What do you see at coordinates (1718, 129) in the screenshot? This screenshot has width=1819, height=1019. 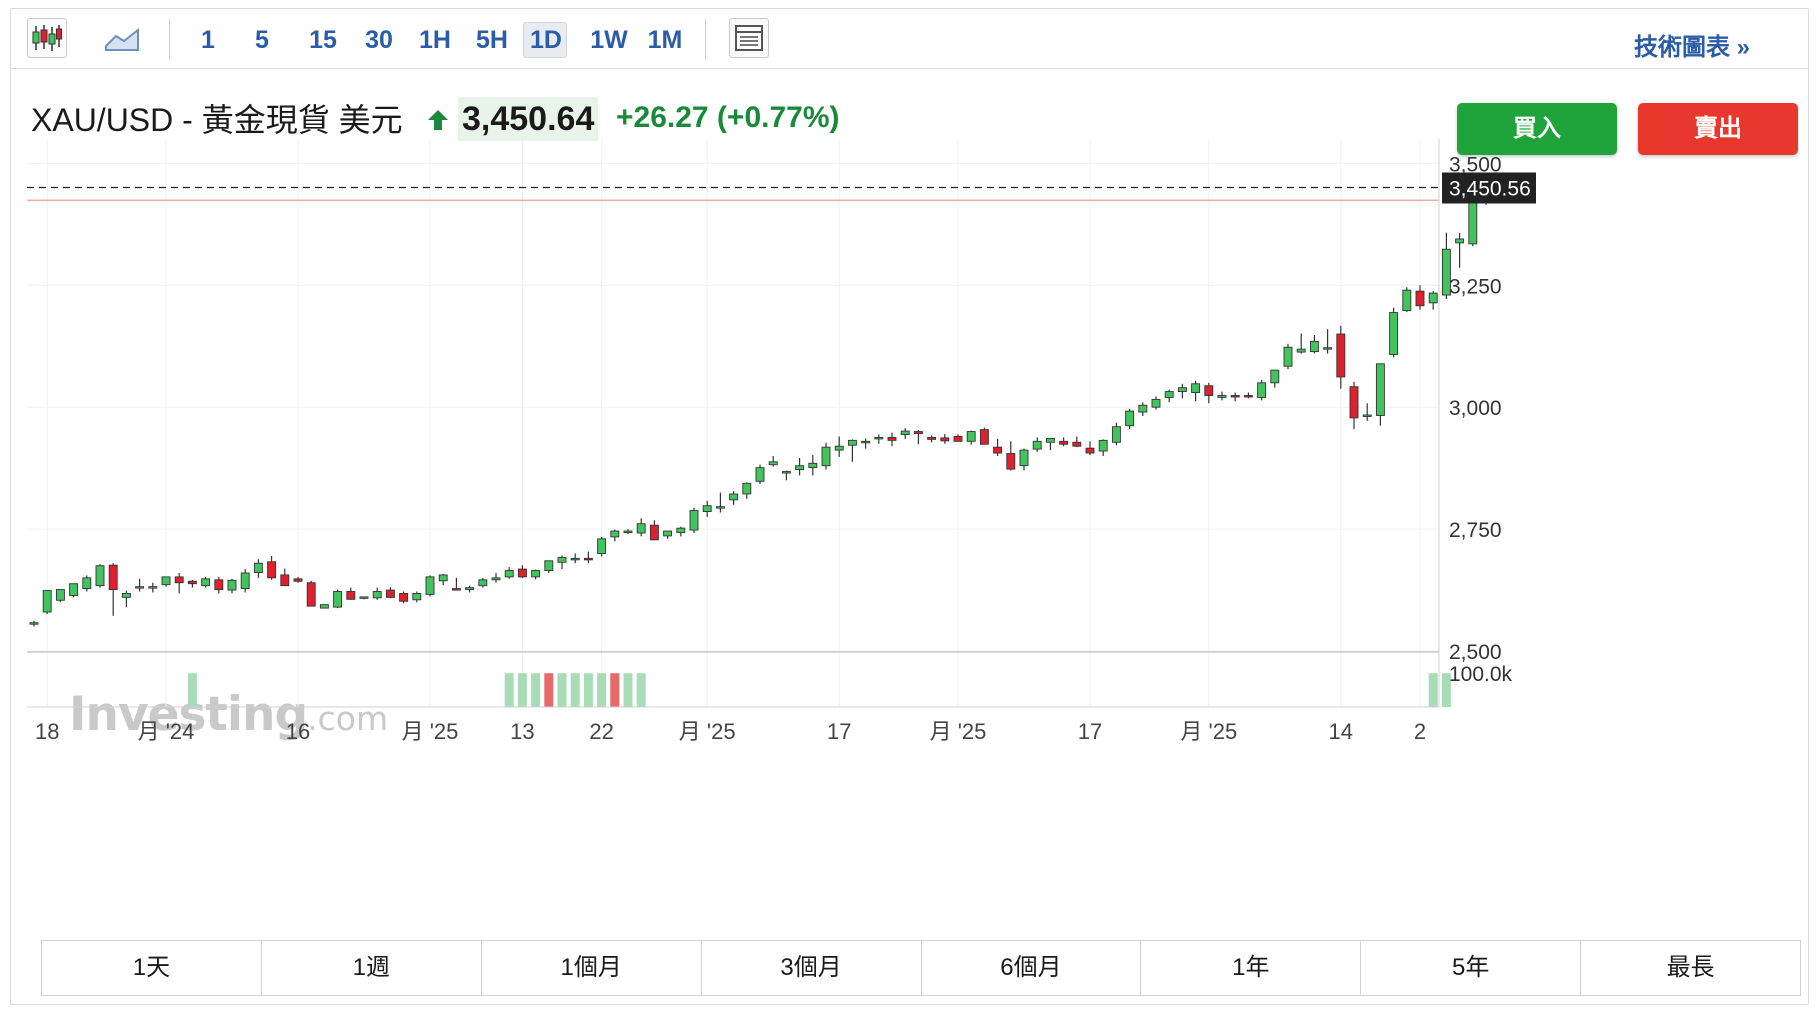 I see `sell-button: 賣出` at bounding box center [1718, 129].